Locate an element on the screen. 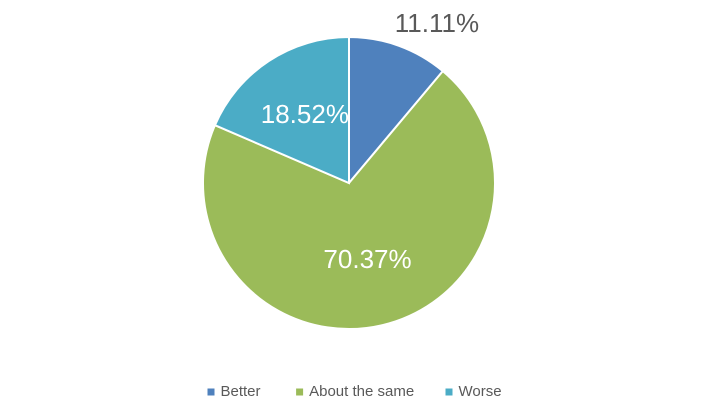 This screenshot has height=416, width=705. legend-label: Worse is located at coordinates (480, 391).